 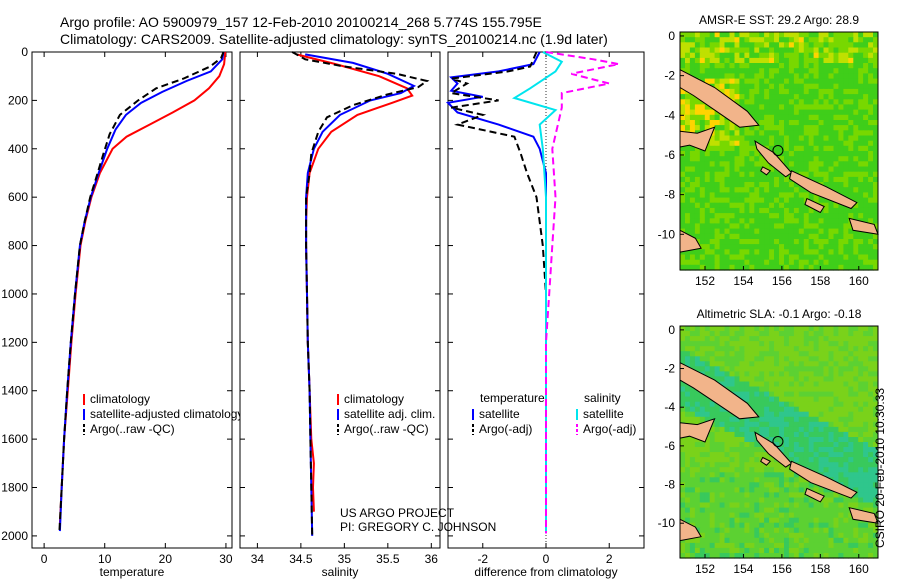 What do you see at coordinates (14, 488) in the screenshot?
I see `y-tick-label: 1800` at bounding box center [14, 488].